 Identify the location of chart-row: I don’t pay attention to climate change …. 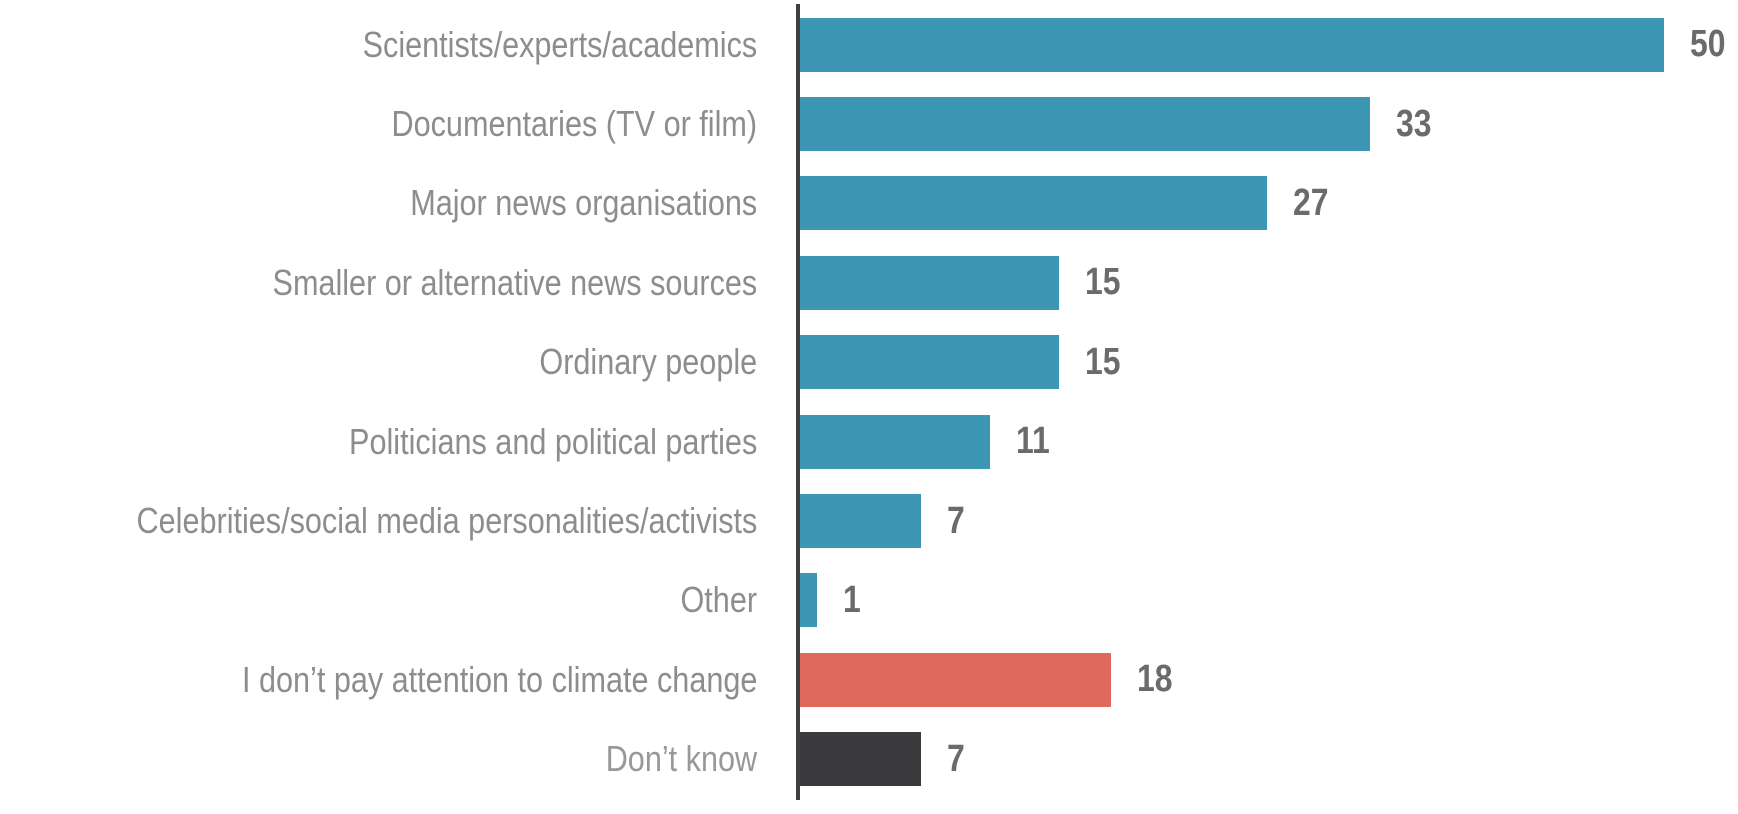
(869, 679).